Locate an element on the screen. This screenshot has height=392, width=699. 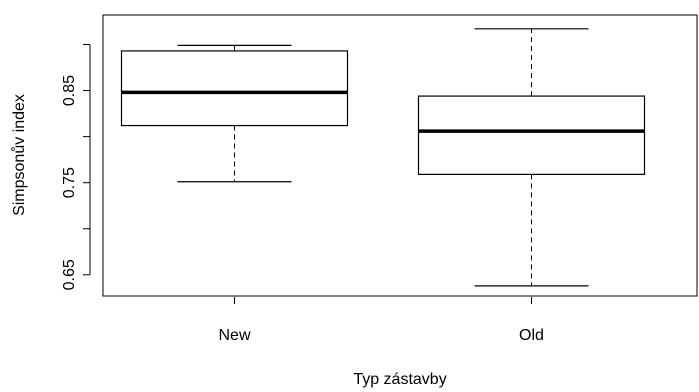
box-new is located at coordinates (234, 113).